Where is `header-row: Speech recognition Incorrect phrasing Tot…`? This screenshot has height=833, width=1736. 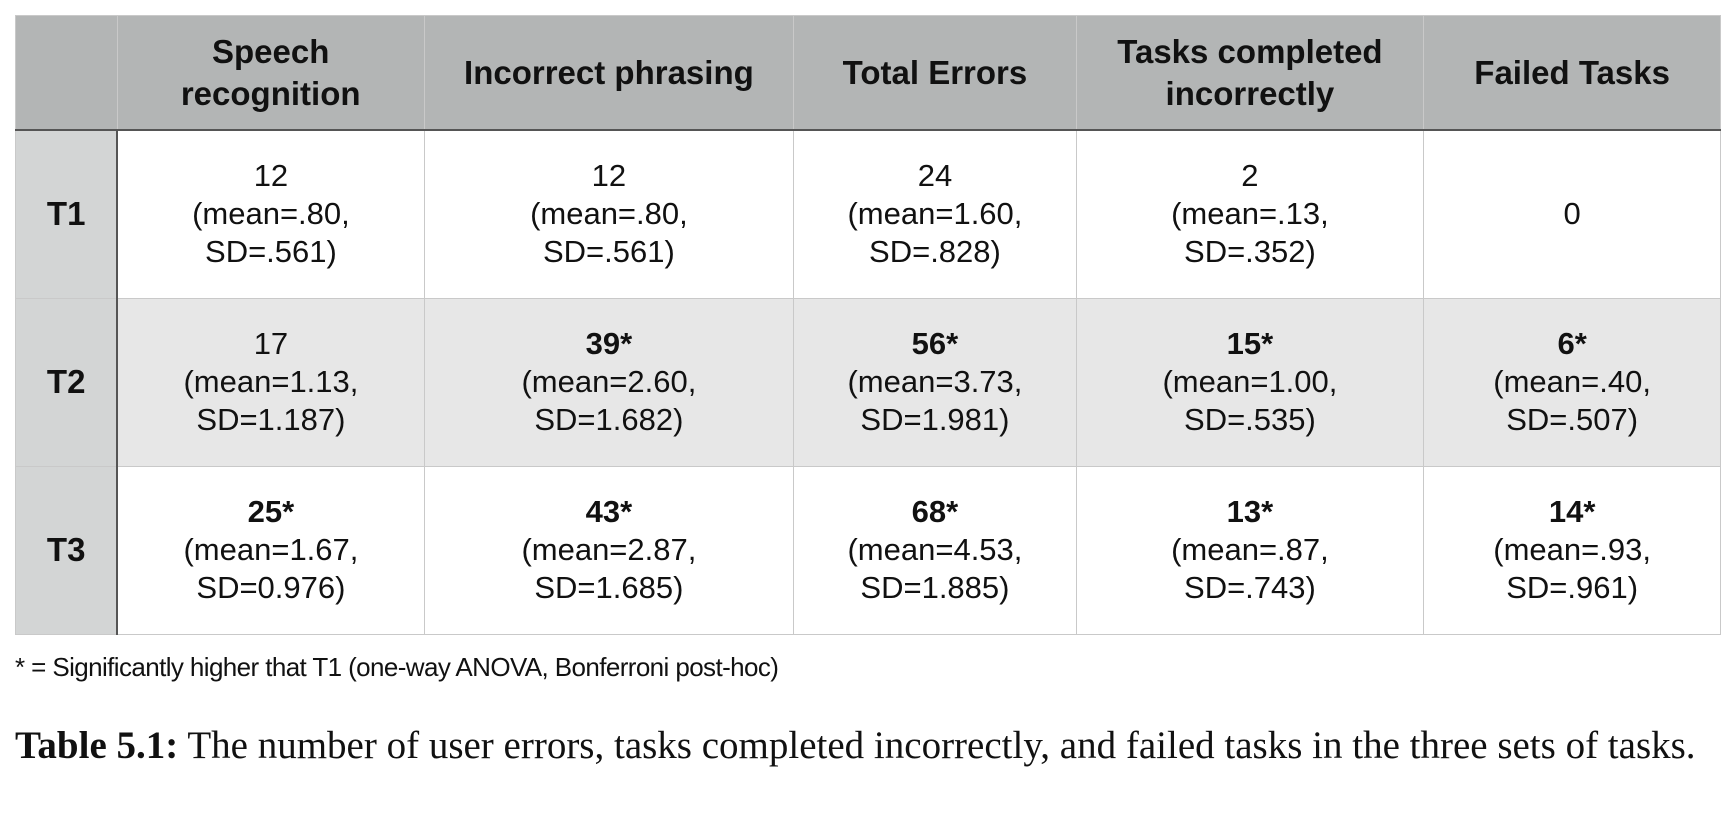 header-row: Speech recognition Incorrect phrasing Tot… is located at coordinates (868, 73).